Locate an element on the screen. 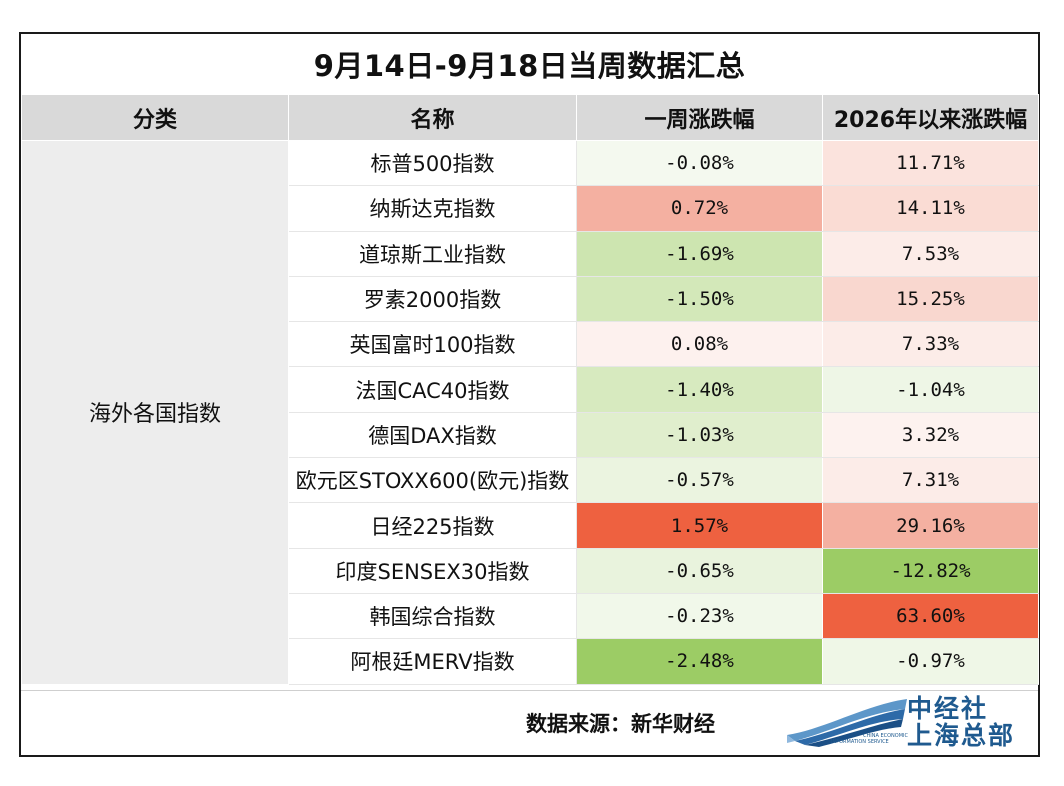  ytd-change-cell: -1.04% is located at coordinates (930, 389).